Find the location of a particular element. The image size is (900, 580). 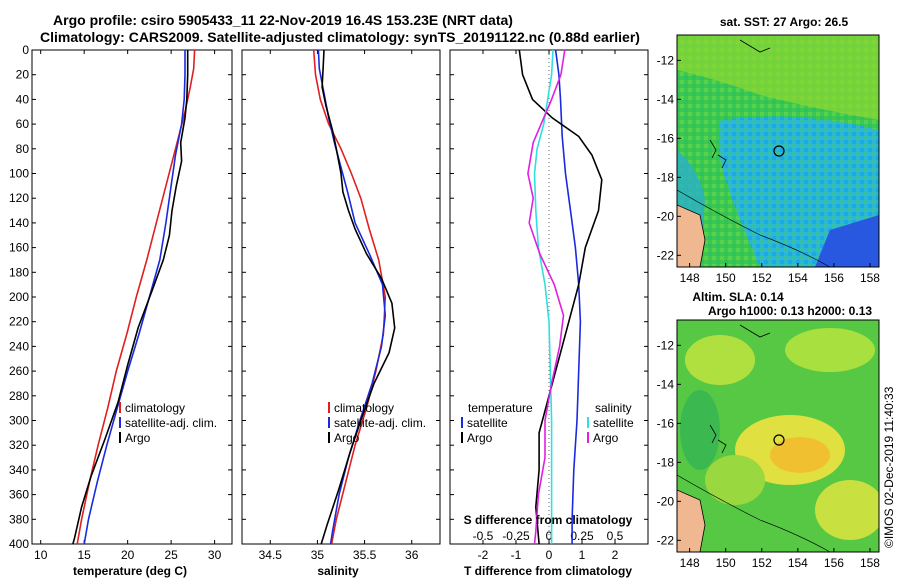

sst-map-axes: 148 150 152 154 156 158 -12 -14 -16 -18 -20 -22 is located at coordinates (769, 169).